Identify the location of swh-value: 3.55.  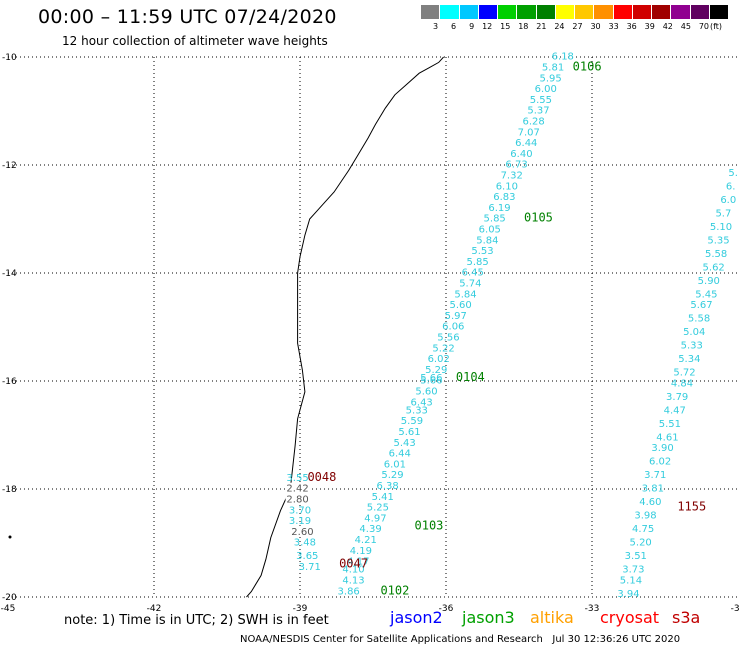
(297, 478).